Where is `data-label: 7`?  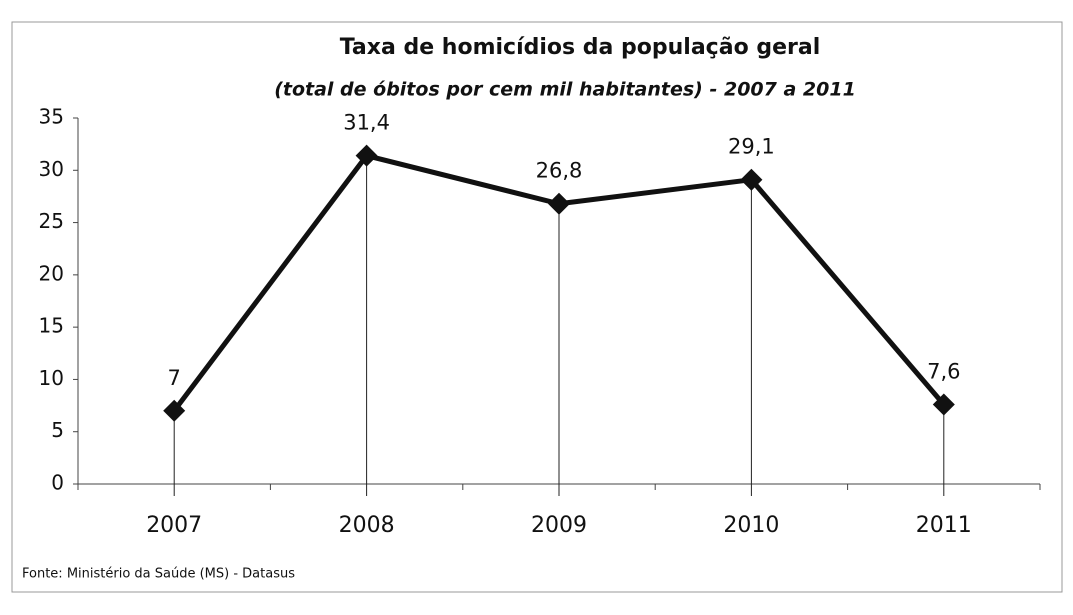 data-label: 7 is located at coordinates (174, 378).